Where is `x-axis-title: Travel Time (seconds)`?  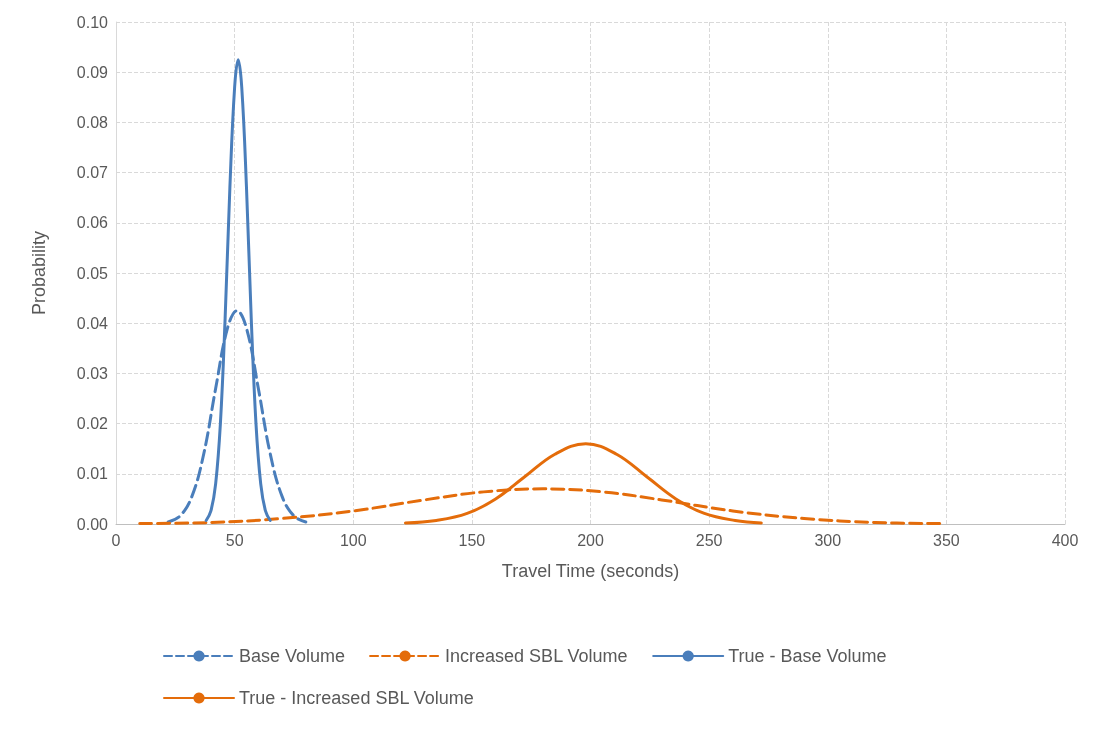 x-axis-title: Travel Time (seconds) is located at coordinates (590, 571).